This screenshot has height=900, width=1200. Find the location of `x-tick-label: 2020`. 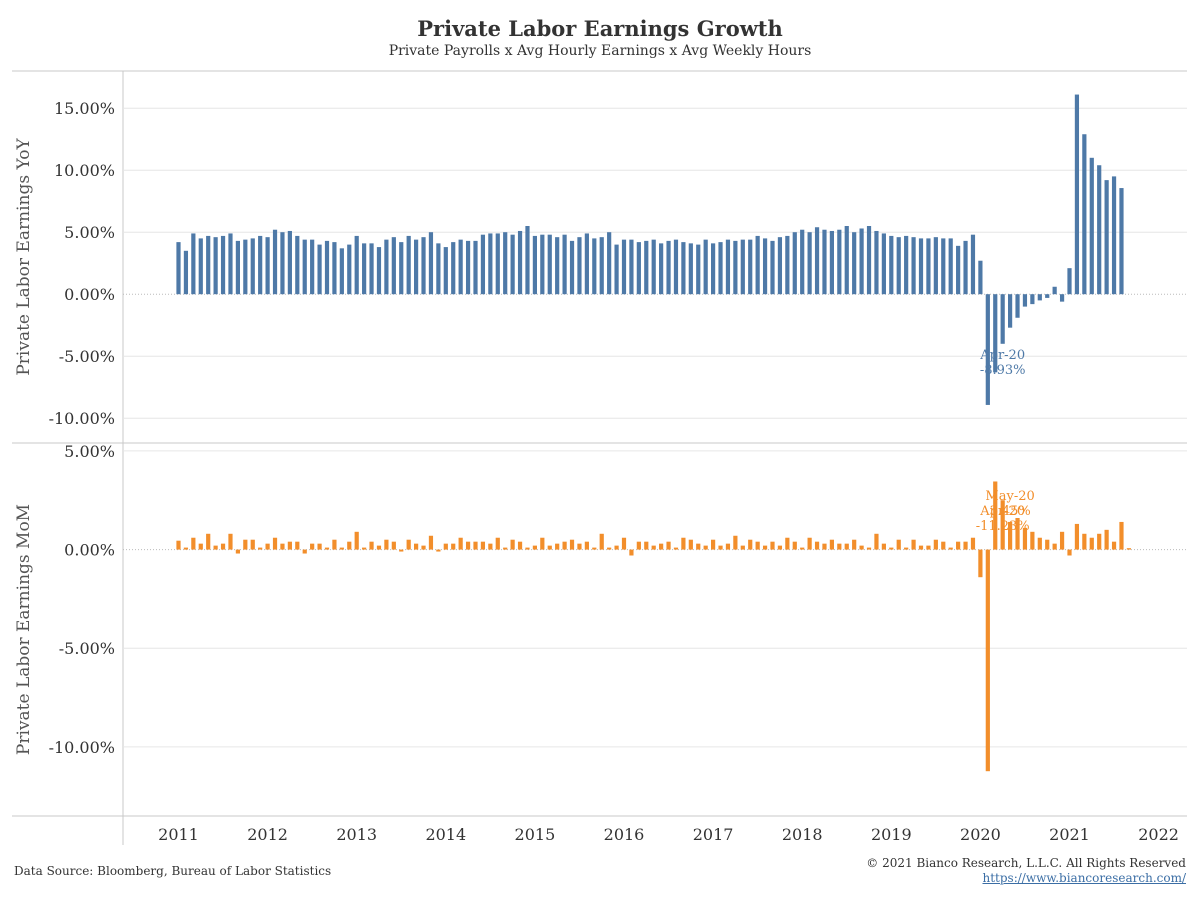

x-tick-label: 2020 is located at coordinates (980, 834).